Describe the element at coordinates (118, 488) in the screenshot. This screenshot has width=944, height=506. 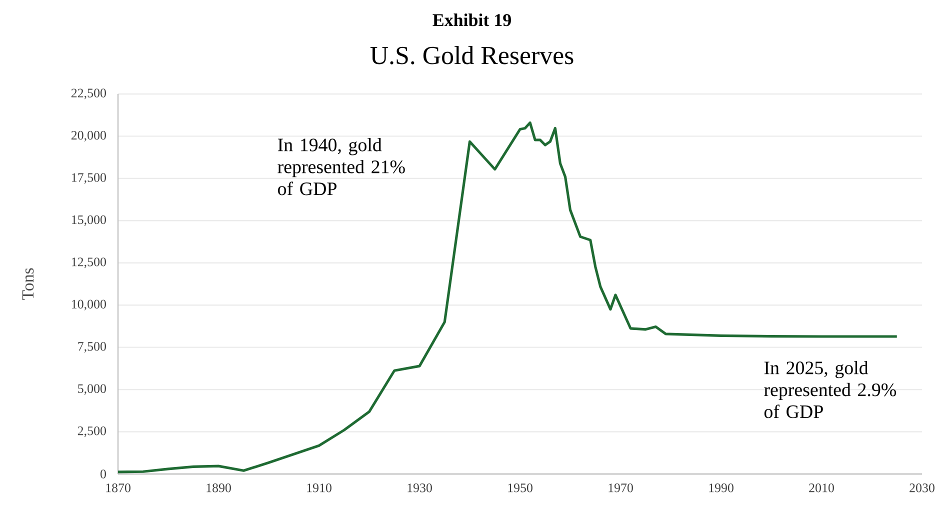
I see `x-tick-label: 1870` at that location.